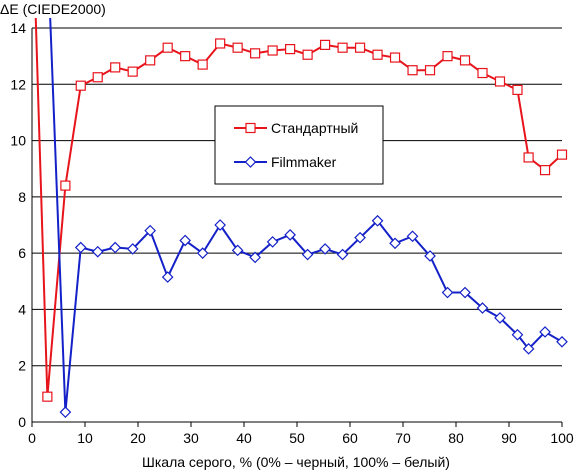  What do you see at coordinates (350, 438) in the screenshot?
I see `x-tick-label: 60` at bounding box center [350, 438].